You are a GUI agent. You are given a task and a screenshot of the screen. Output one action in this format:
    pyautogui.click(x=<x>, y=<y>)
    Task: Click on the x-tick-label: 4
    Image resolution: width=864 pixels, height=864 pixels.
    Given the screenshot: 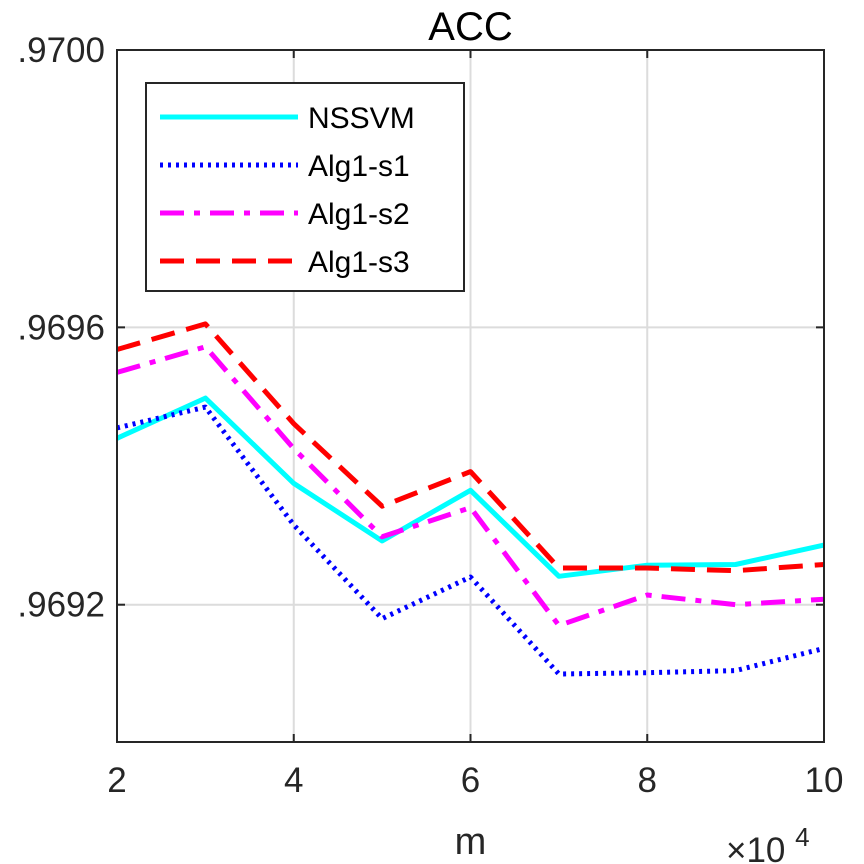 What is the action you would take?
    pyautogui.click(x=293, y=780)
    